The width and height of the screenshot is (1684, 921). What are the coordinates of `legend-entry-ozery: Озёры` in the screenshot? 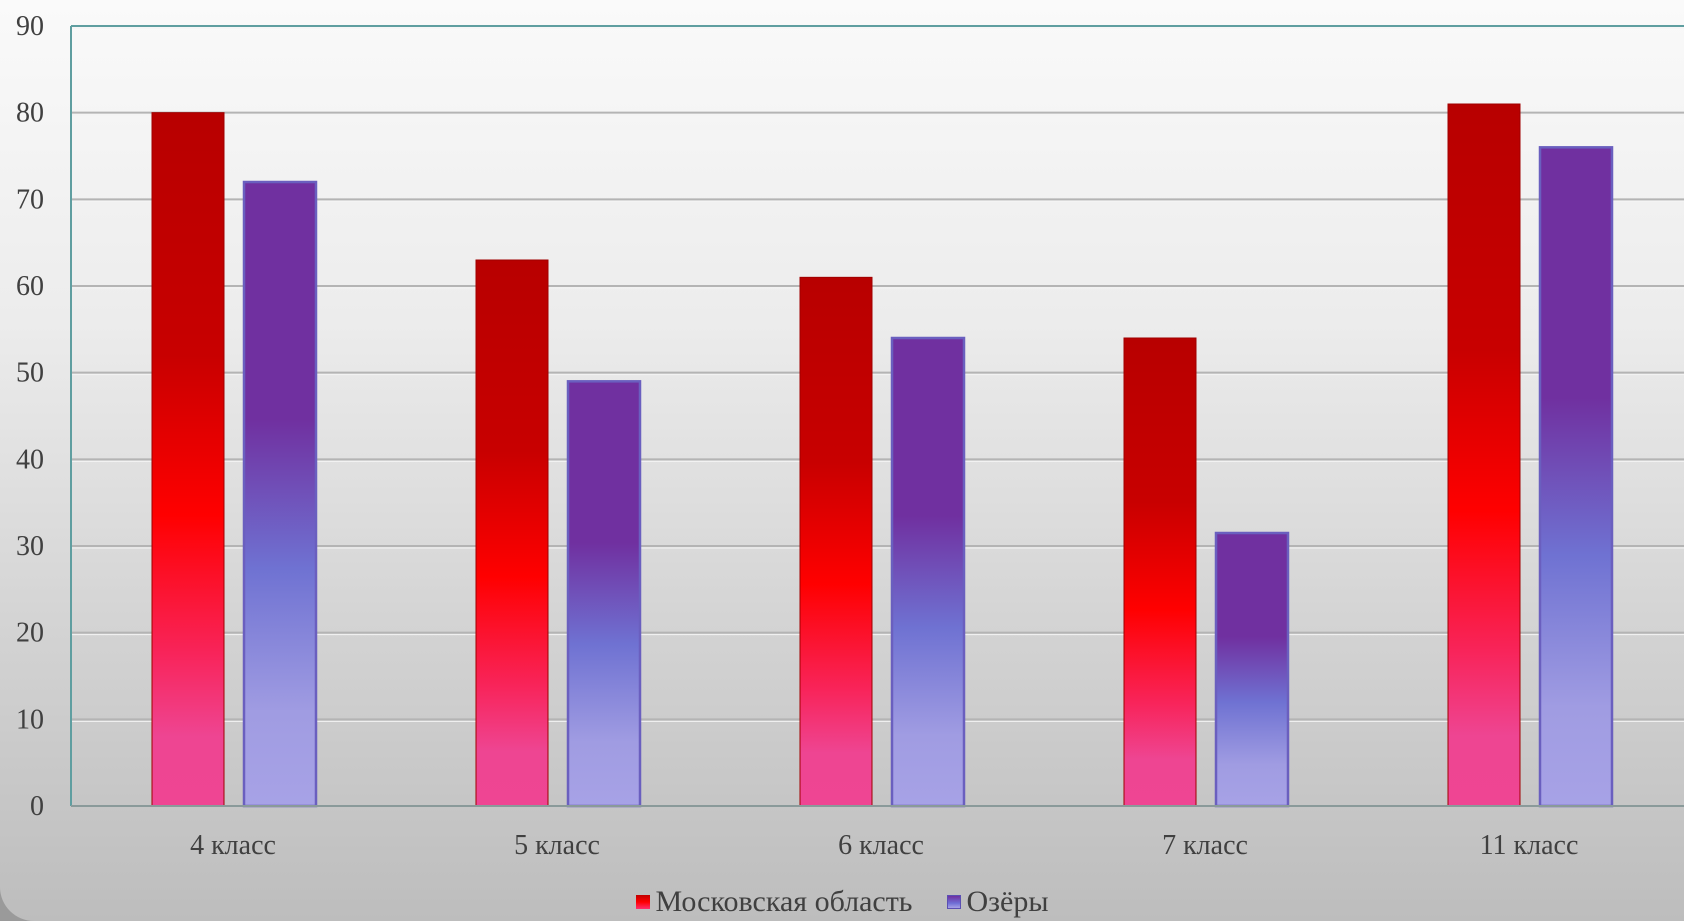 It's located at (997, 902).